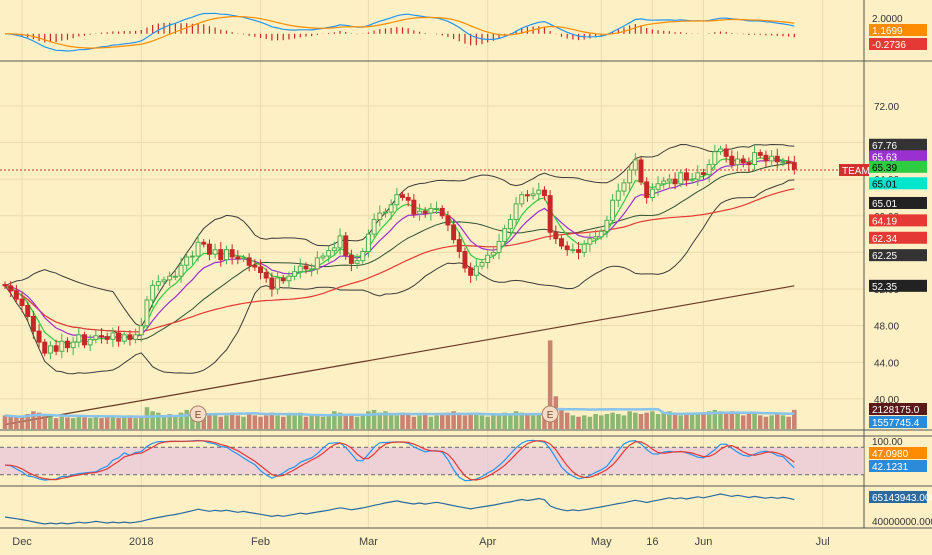 This screenshot has width=932, height=555. I want to click on x-tick-label: Dec, so click(22, 542).